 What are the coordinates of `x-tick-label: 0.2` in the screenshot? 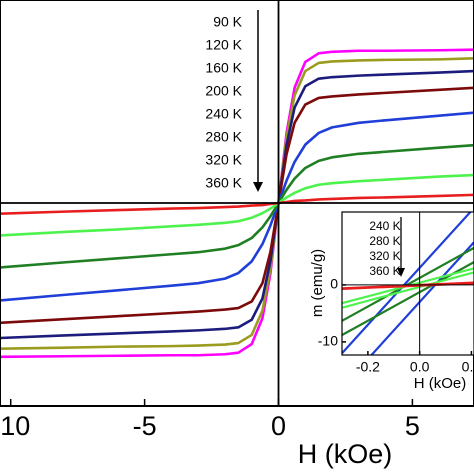 It's located at (468, 367).